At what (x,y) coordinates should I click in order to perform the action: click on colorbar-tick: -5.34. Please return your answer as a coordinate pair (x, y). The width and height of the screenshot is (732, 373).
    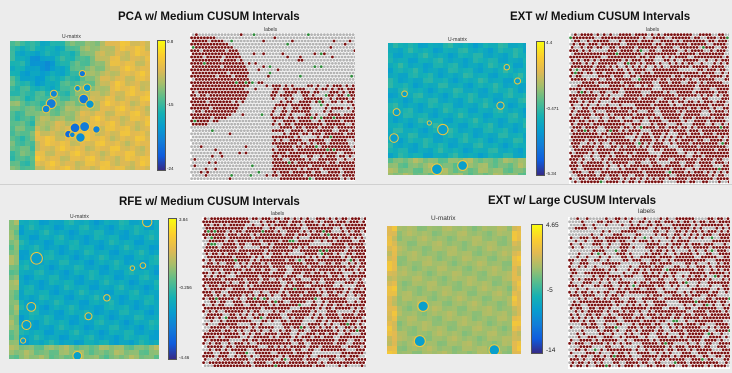
    Looking at the image, I should click on (551, 173).